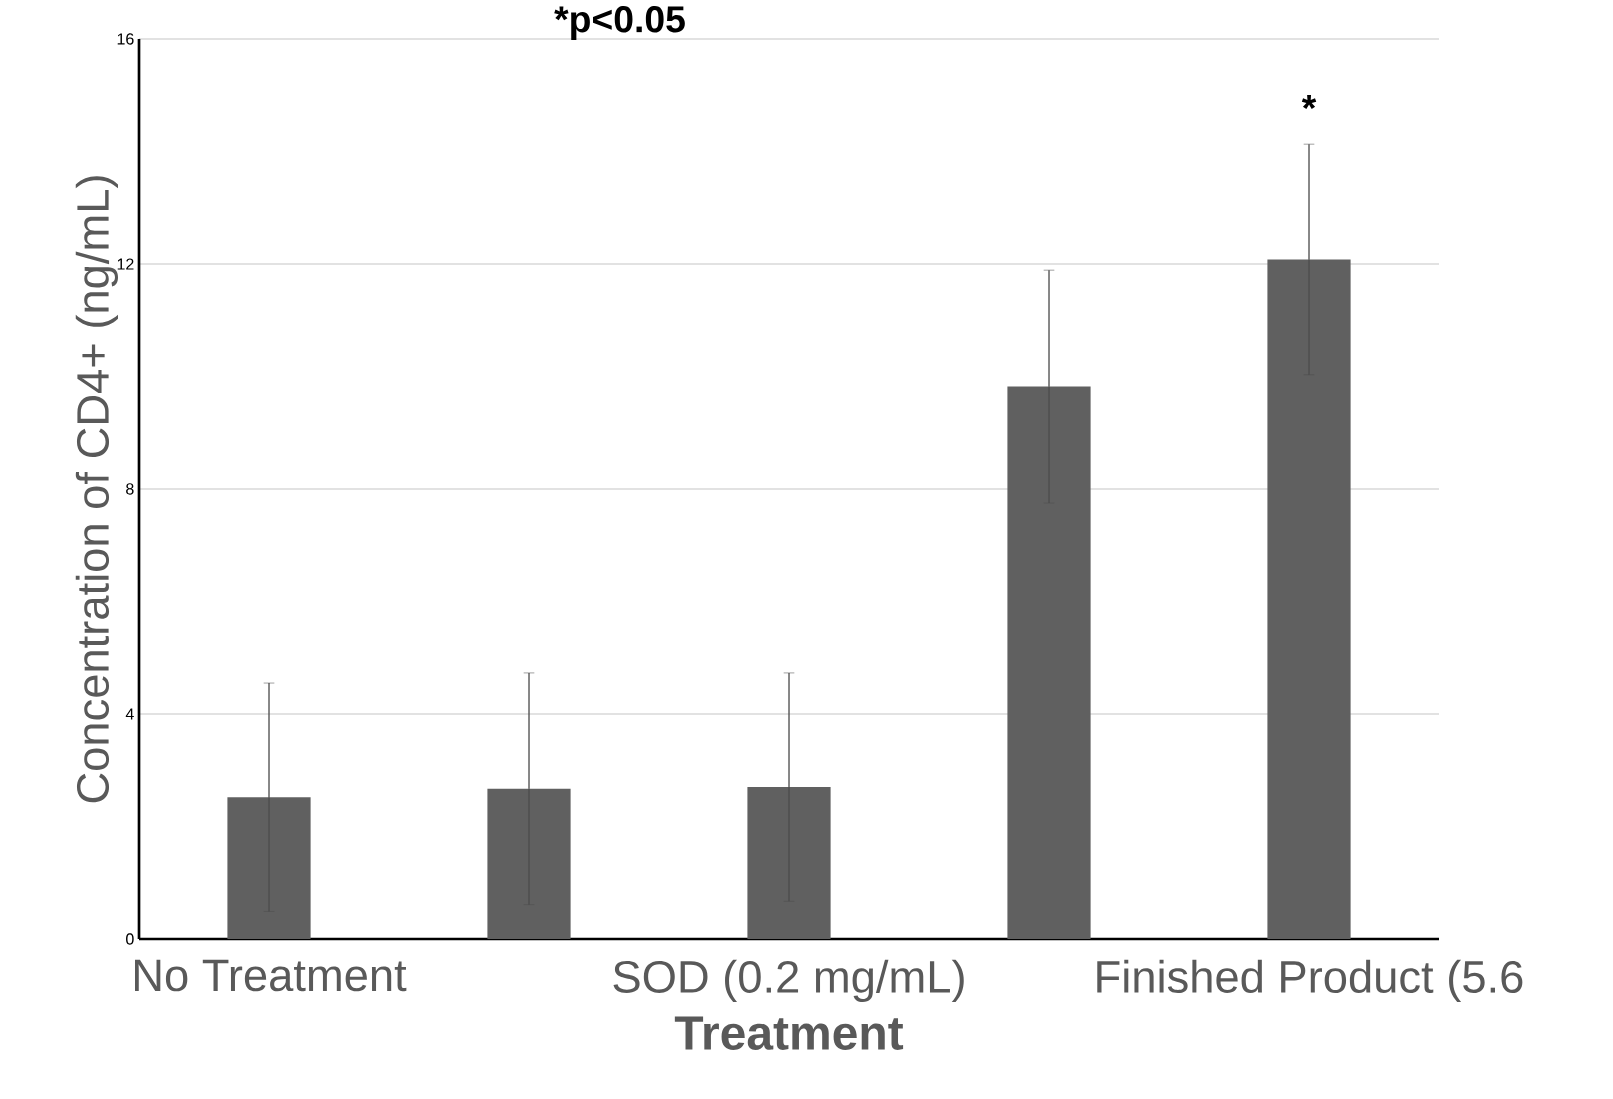  I want to click on y-tick-label: 12, so click(125, 264).